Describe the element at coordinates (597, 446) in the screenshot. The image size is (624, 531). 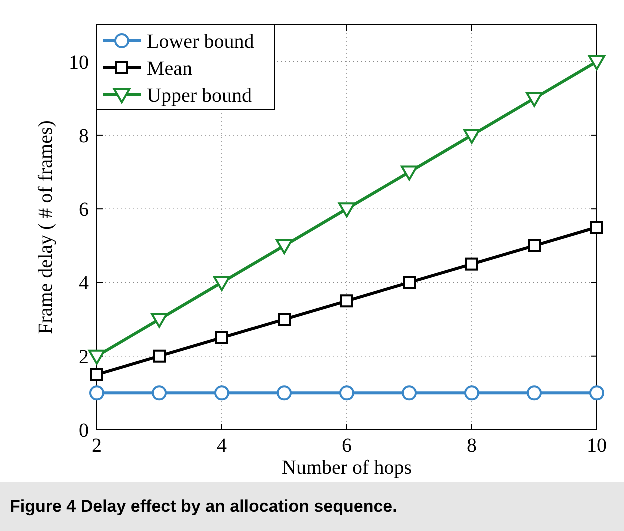
I see `x-tick-label: 10` at that location.